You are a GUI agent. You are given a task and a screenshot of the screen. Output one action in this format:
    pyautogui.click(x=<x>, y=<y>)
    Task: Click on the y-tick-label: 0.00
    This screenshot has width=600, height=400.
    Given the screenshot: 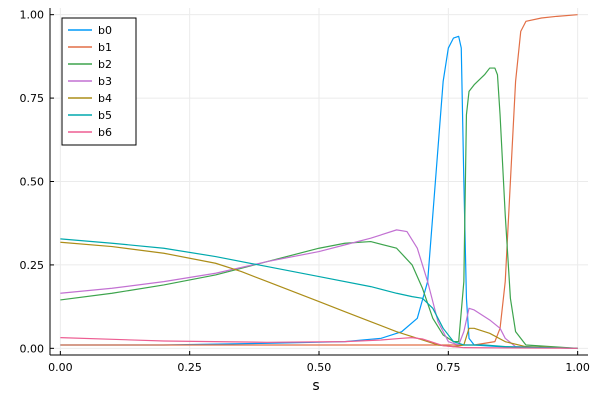 What is the action you would take?
    pyautogui.click(x=32, y=348)
    